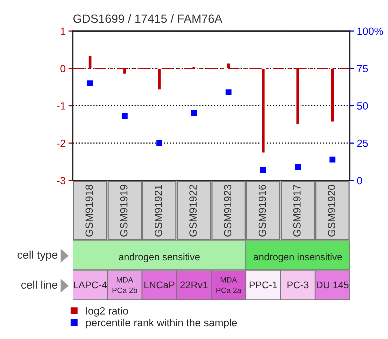 The width and height of the screenshot is (388, 339). I want to click on x-tick-label: GSM91916, so click(262, 211).